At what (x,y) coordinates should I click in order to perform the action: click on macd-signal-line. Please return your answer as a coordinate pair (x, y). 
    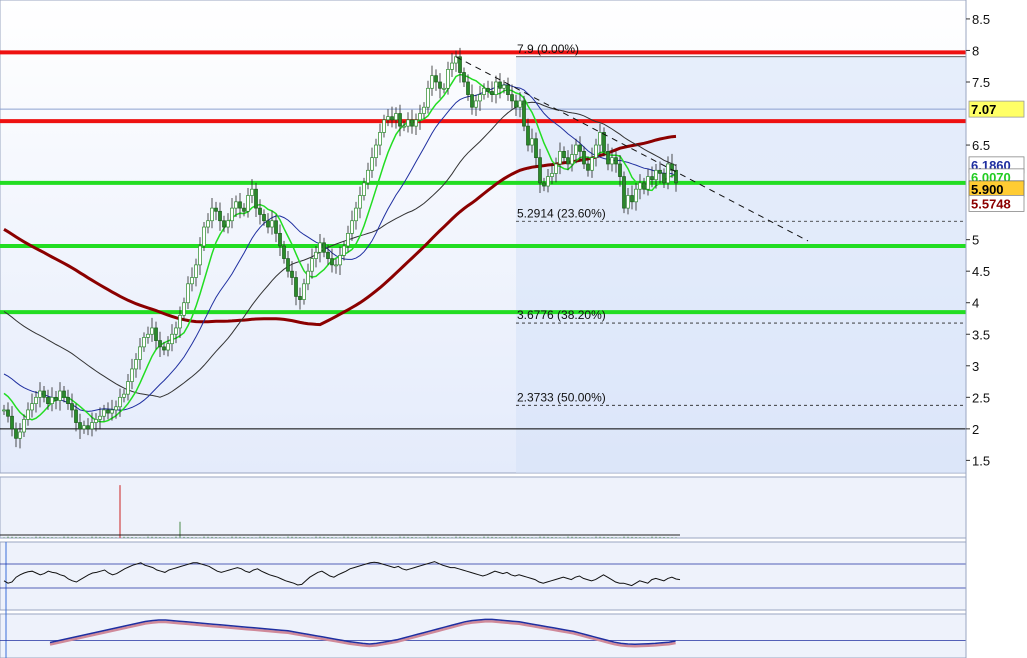
    Looking at the image, I should click on (362, 634).